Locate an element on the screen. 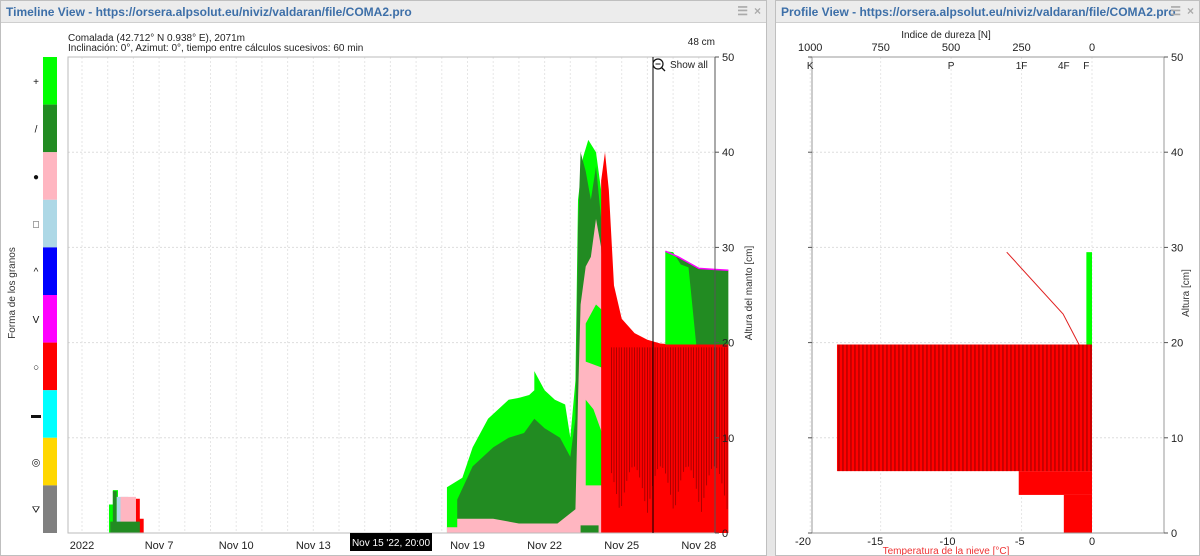  temperature-profile is located at coordinates (1043, 298).